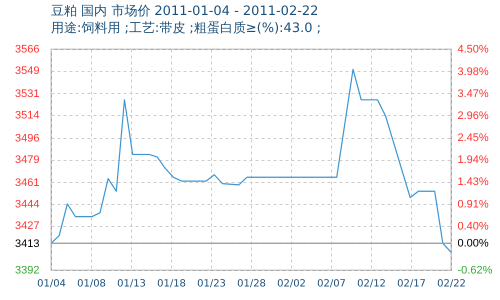  What do you see at coordinates (473, 244) in the screenshot?
I see `y2-tick-label: 0.00%` at bounding box center [473, 244].